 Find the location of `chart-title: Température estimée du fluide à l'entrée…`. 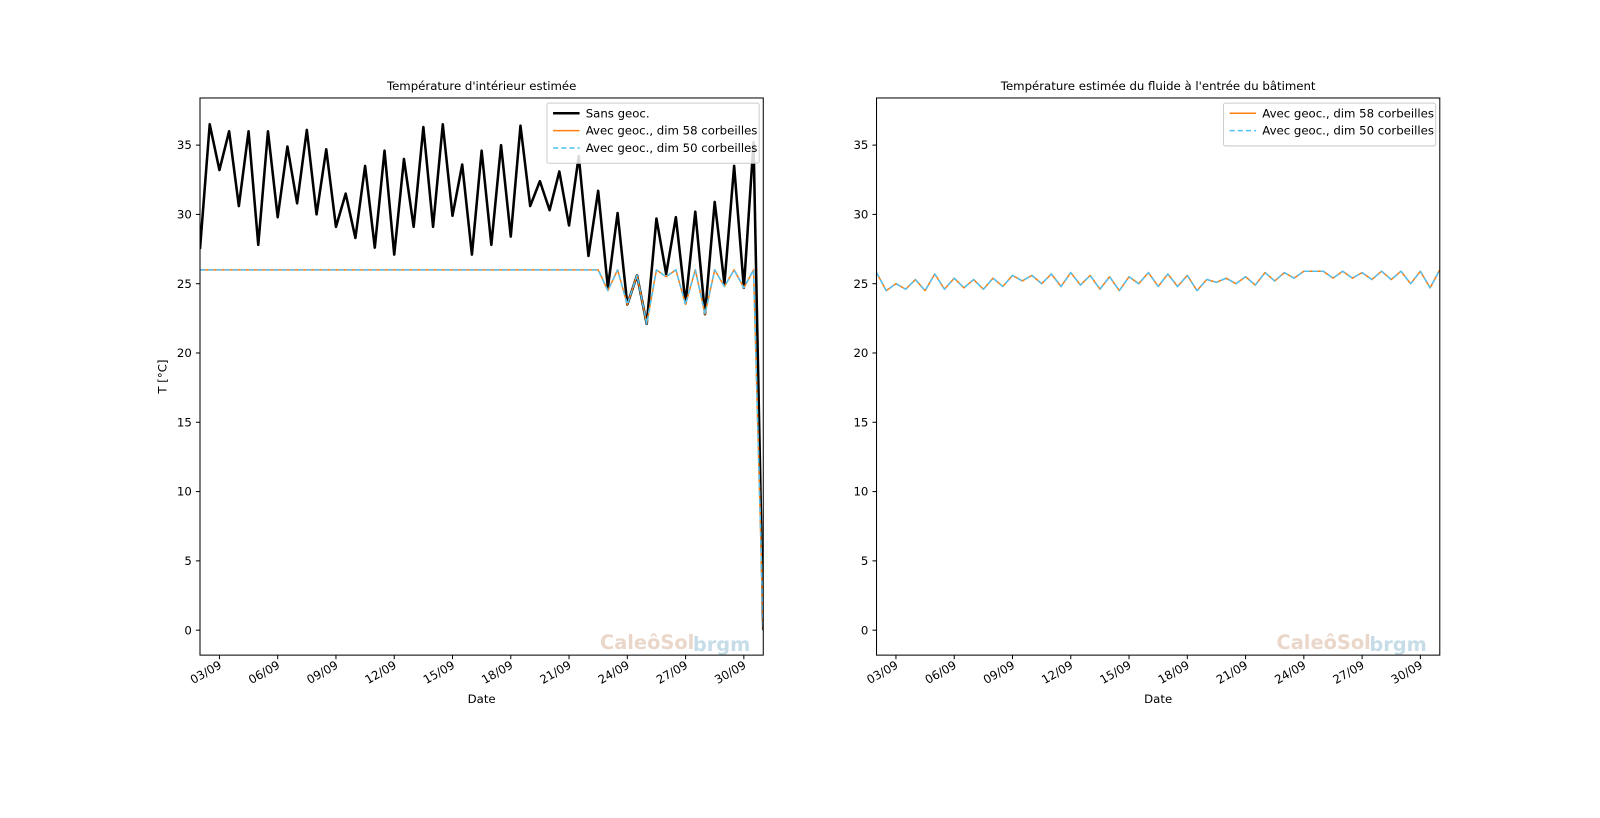

chart-title: Température estimée du fluide à l'entrée… is located at coordinates (1158, 86).